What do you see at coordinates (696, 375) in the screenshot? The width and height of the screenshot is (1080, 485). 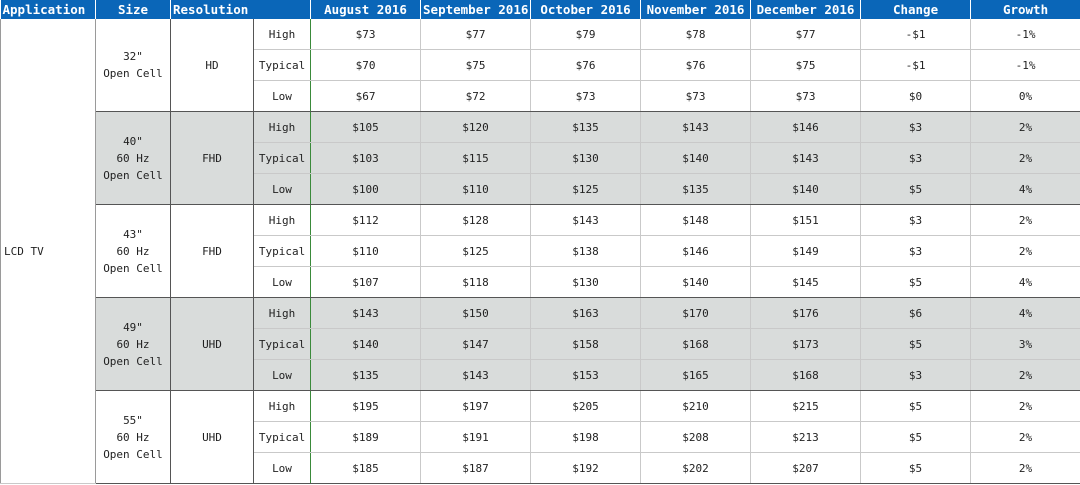 I see `nov-cell: $165` at bounding box center [696, 375].